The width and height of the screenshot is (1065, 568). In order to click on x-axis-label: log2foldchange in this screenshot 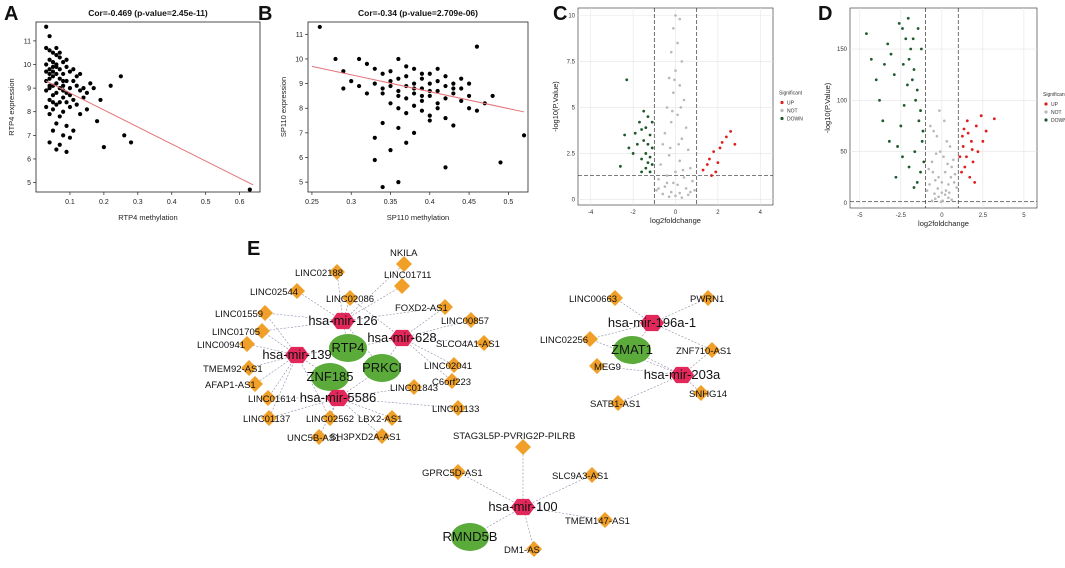, I will do `click(675, 220)`.